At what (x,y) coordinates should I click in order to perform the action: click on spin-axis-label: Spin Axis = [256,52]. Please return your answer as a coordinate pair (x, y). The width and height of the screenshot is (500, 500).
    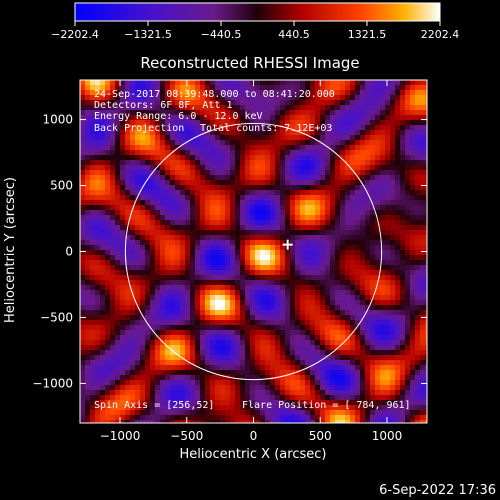
    Looking at the image, I should click on (154, 405).